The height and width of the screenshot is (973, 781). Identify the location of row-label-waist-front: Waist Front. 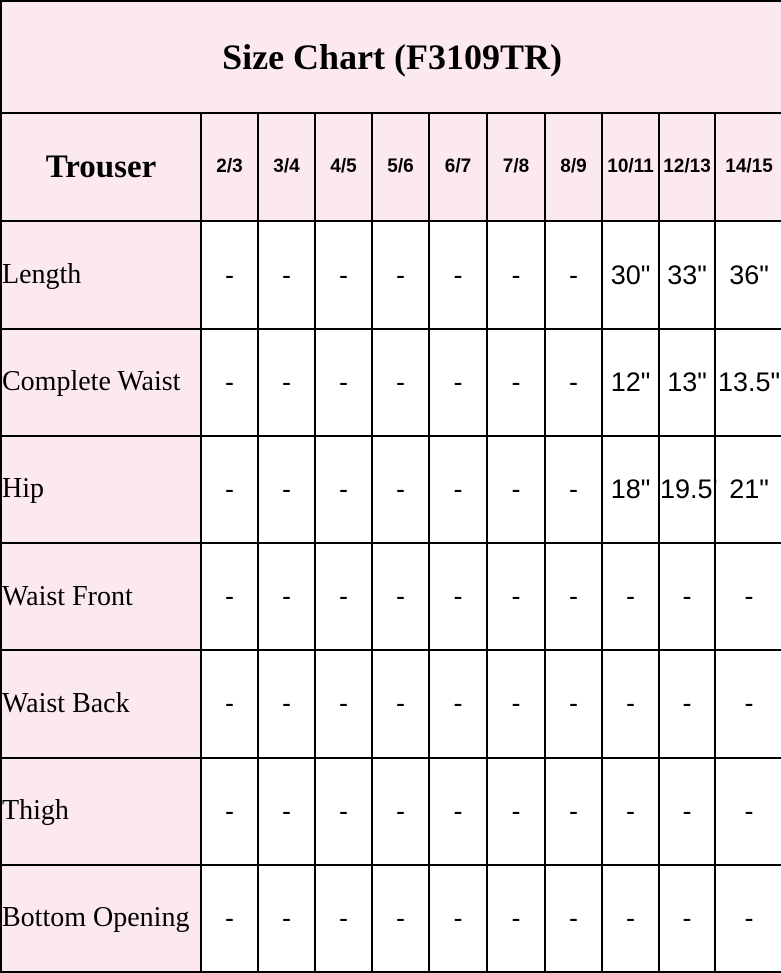
(101, 597).